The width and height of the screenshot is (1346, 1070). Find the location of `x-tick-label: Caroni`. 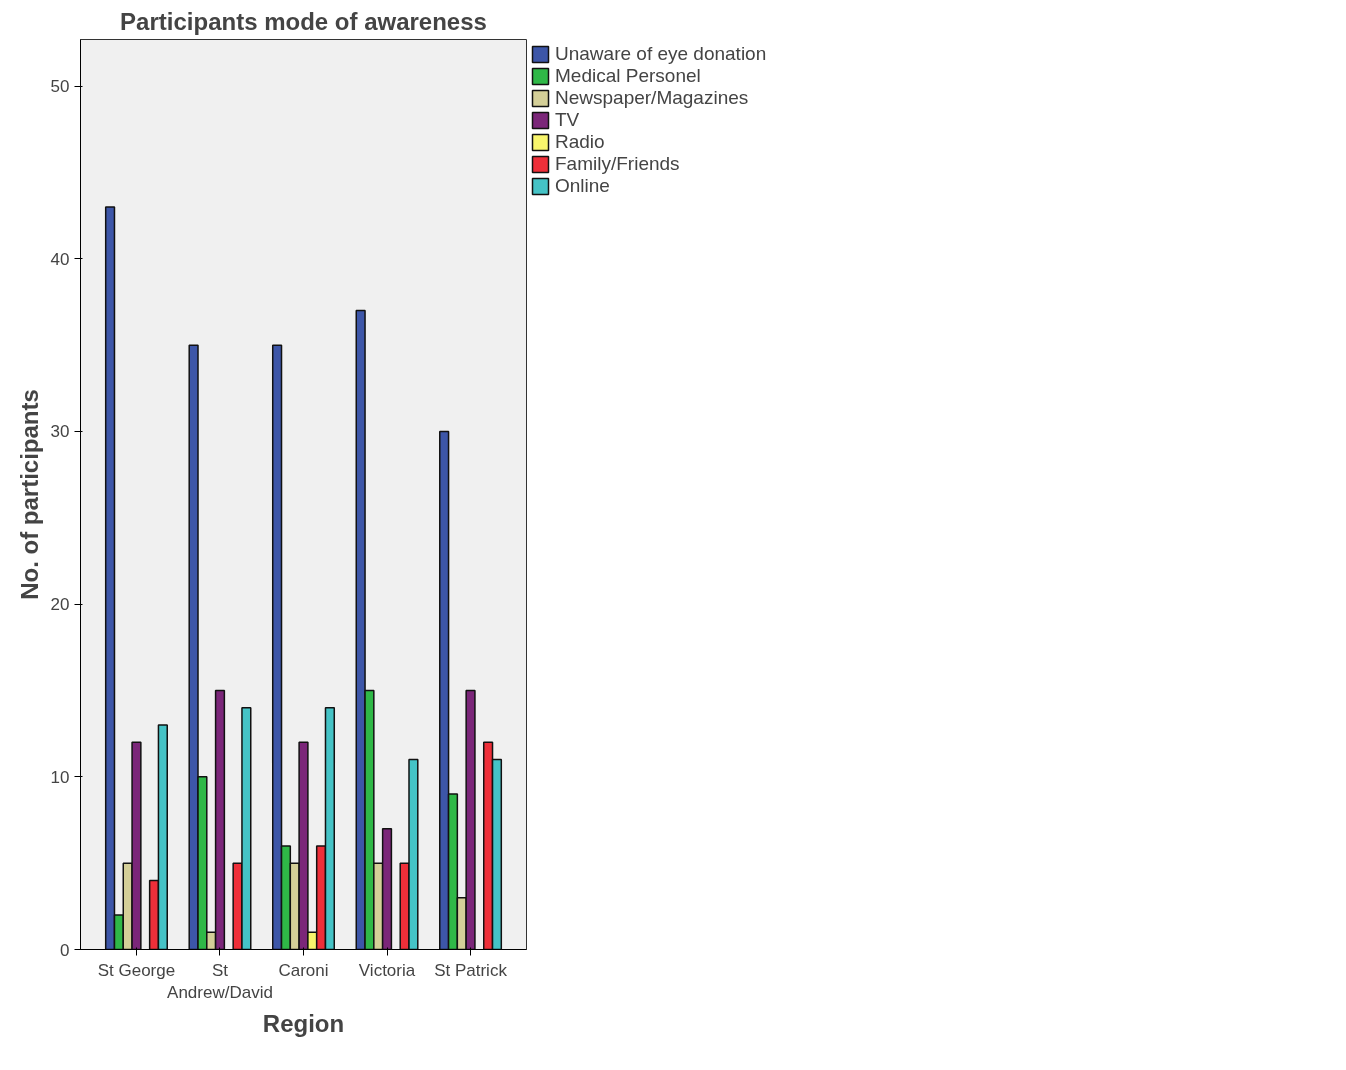

x-tick-label: Caroni is located at coordinates (303, 970).